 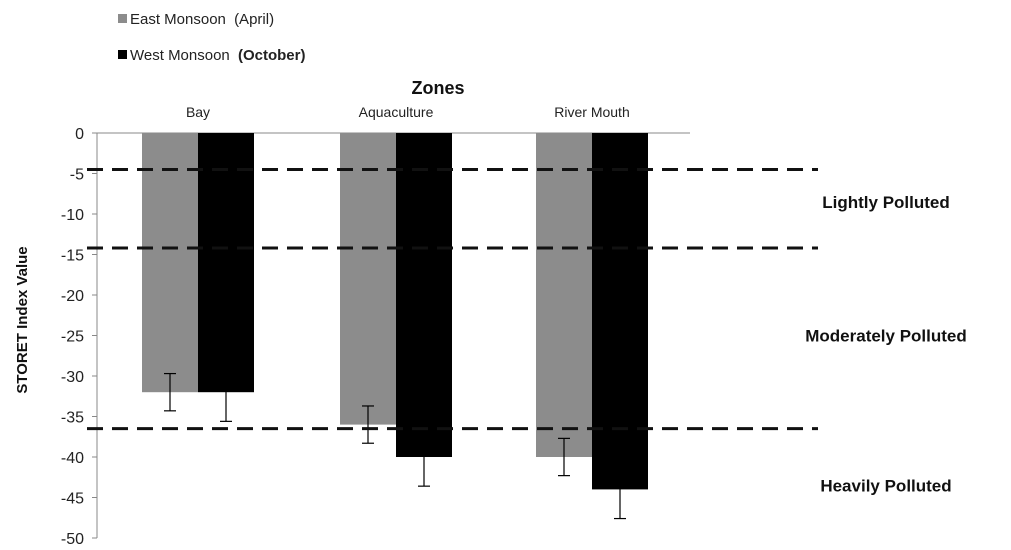 I want to click on legend-swatch-east-monsoon, so click(x=122, y=18).